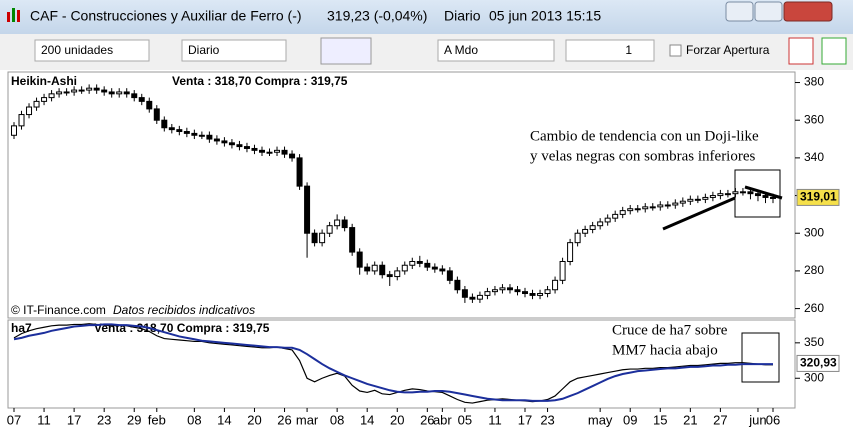 This screenshot has height=438, width=853. I want to click on note: Datos recibidos indicativos, so click(184, 310).